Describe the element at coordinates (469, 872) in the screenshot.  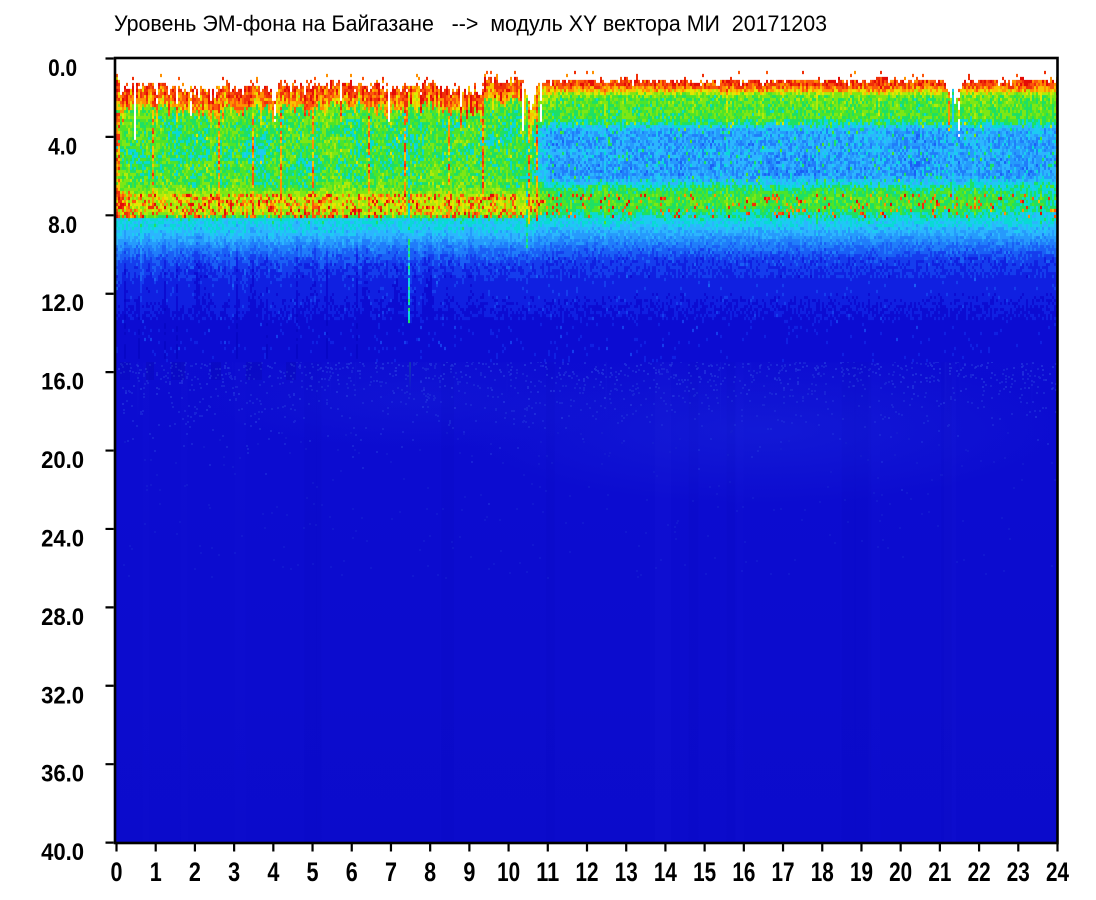
I see `svg-text: 9` at that location.